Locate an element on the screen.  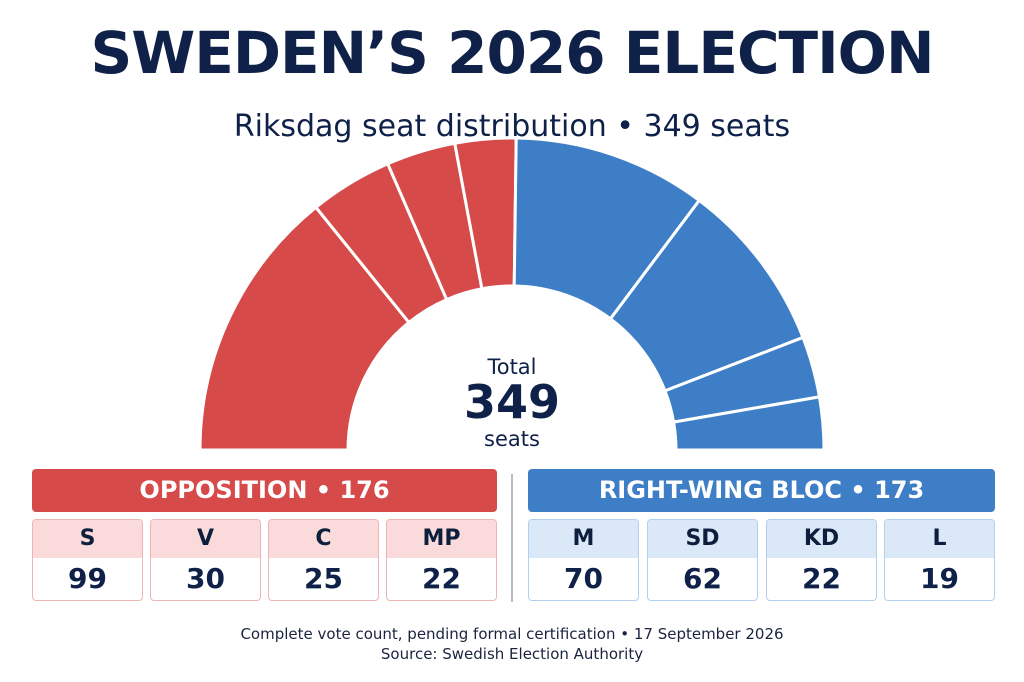
party-card-v: V 30 is located at coordinates (205, 560).